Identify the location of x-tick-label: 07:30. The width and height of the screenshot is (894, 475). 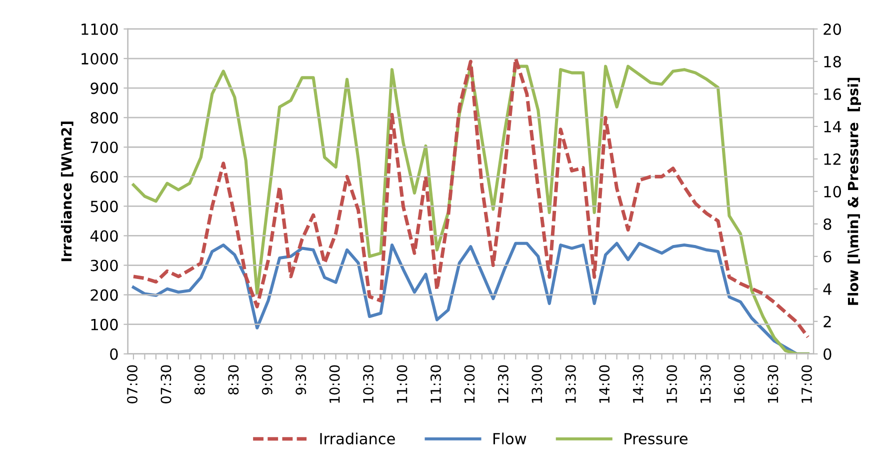
(166, 384).